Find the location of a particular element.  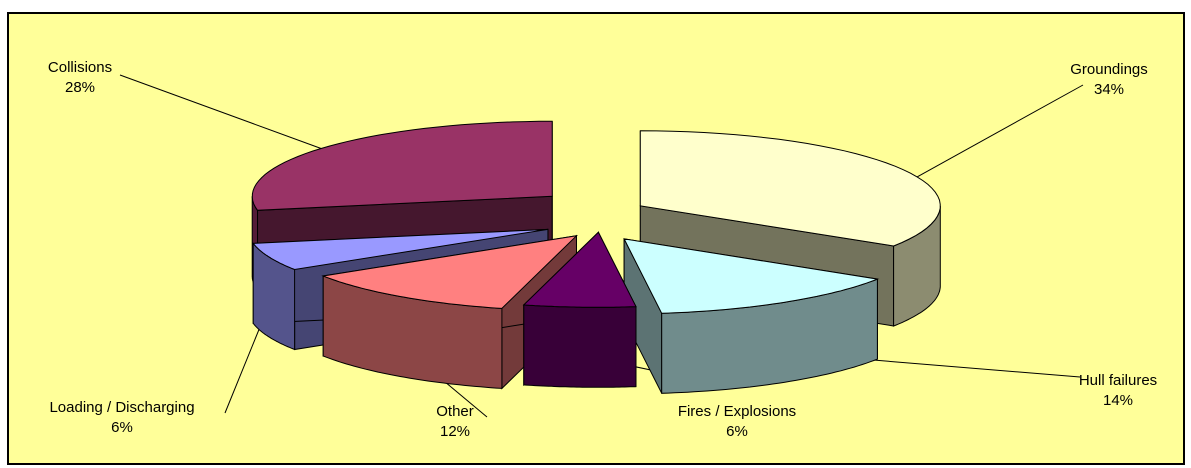

leader-line-collisions is located at coordinates (220, 111).